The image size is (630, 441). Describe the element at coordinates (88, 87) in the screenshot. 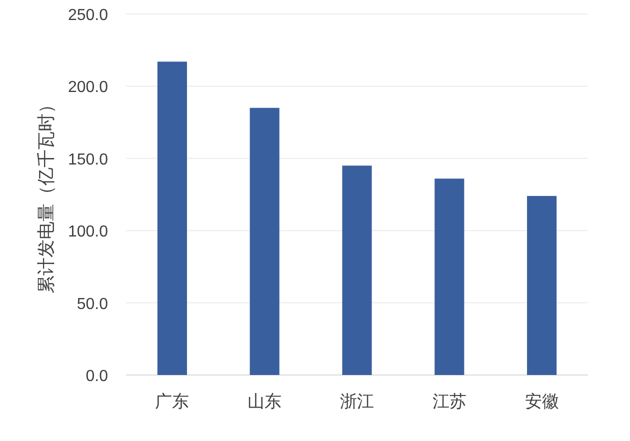

I see `y-tick-label: 200.0` at that location.